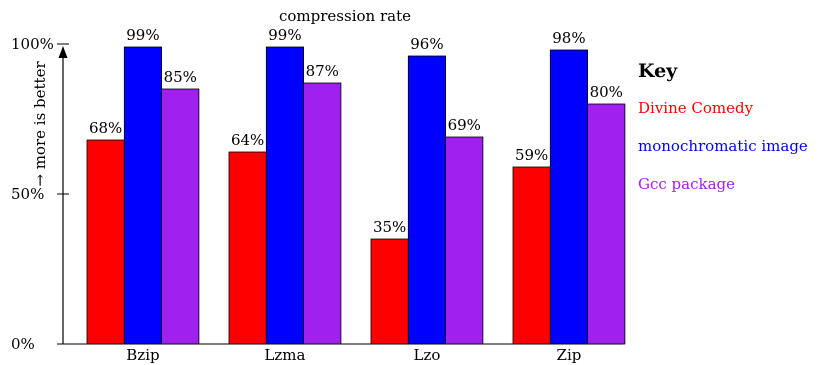 This screenshot has height=365, width=818. I want to click on bar-zip-gcc-package, so click(606, 224).